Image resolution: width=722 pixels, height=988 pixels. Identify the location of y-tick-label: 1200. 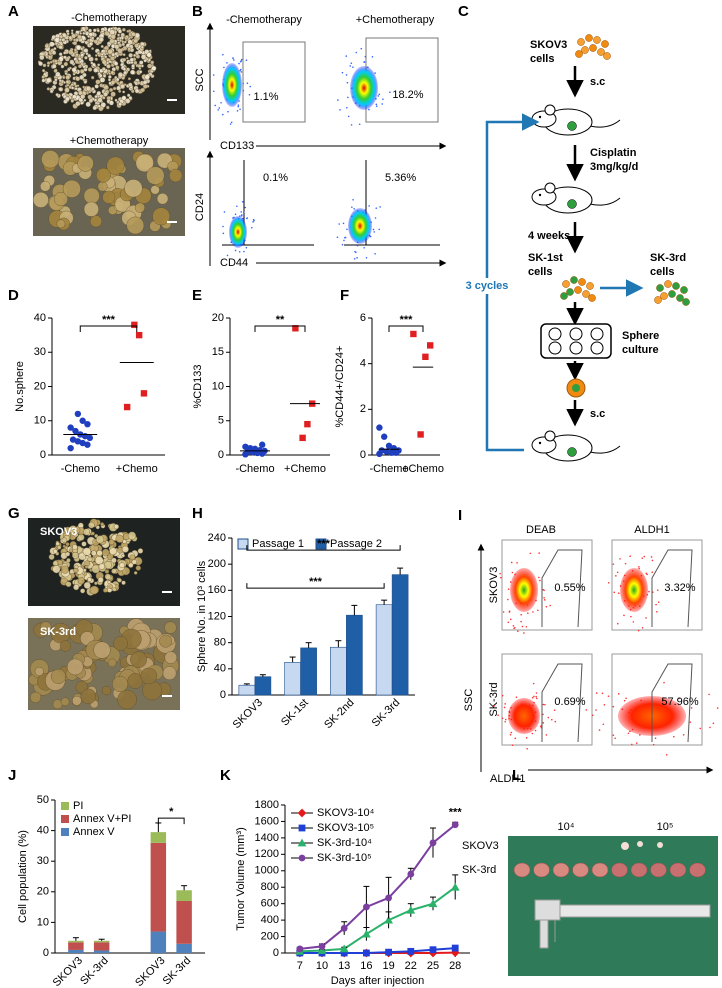
(267, 854).